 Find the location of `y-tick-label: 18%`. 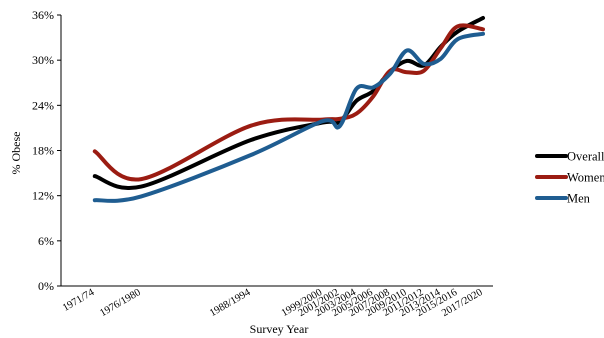

y-tick-label: 18% is located at coordinates (43, 151).